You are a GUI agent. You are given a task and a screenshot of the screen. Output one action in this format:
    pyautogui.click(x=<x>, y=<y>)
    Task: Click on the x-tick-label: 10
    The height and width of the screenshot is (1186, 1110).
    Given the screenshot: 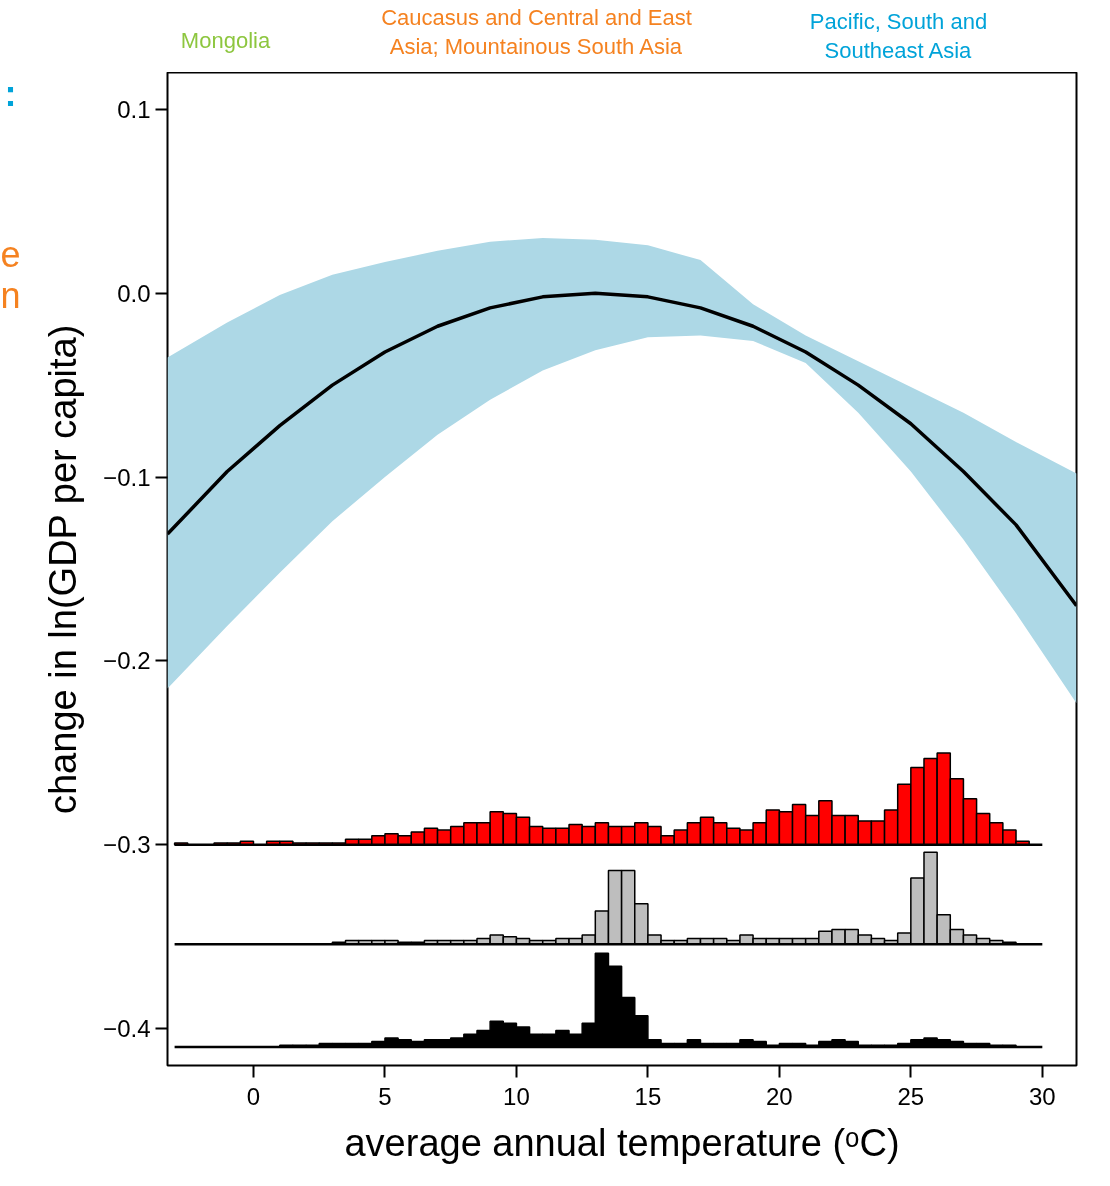 What is the action you would take?
    pyautogui.click(x=516, y=1096)
    